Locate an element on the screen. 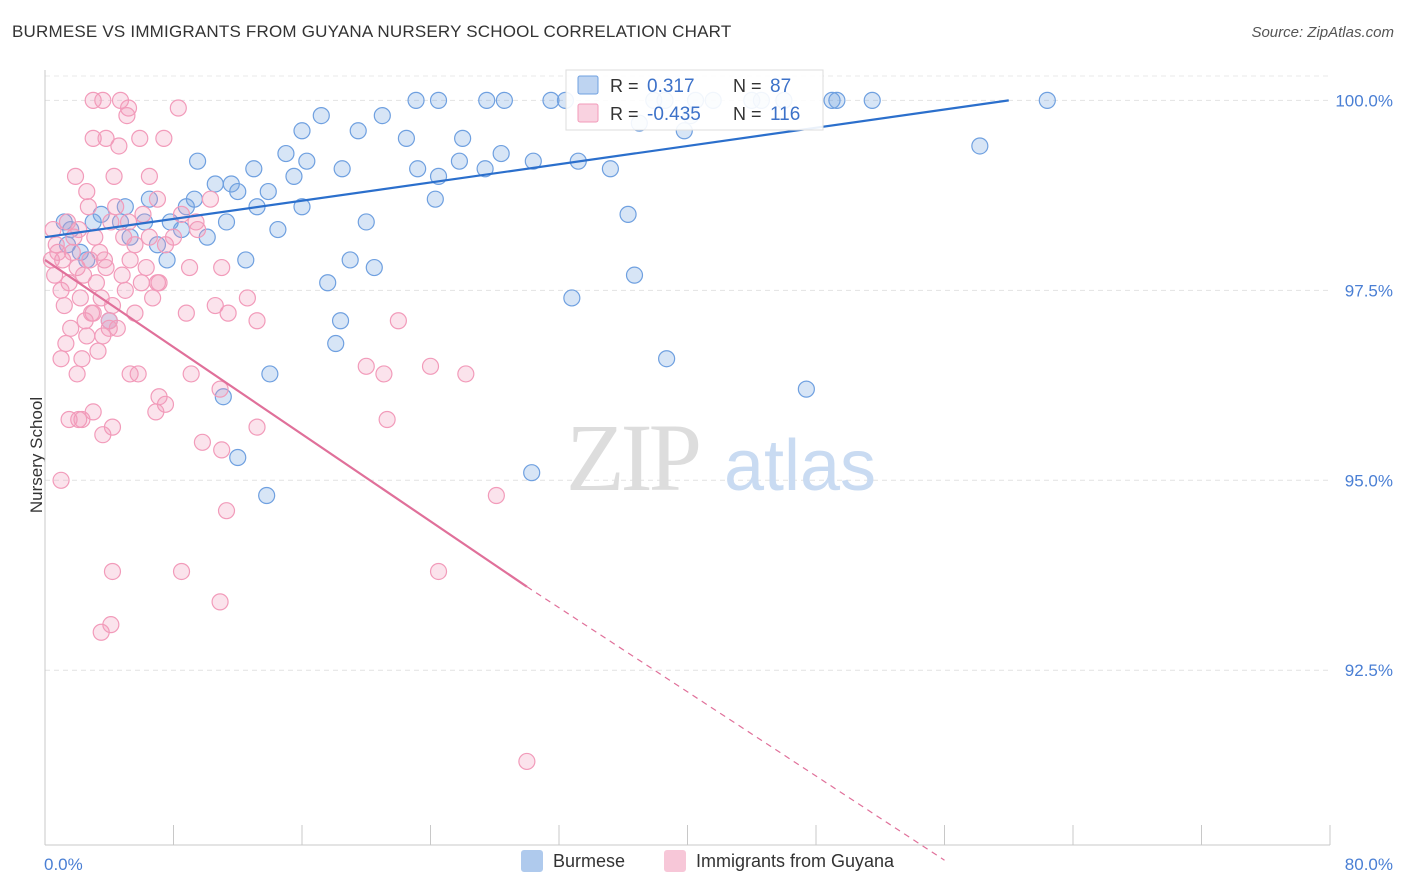 This screenshot has width=1406, height=892. stats-r-value: -0.435 is located at coordinates (674, 114).